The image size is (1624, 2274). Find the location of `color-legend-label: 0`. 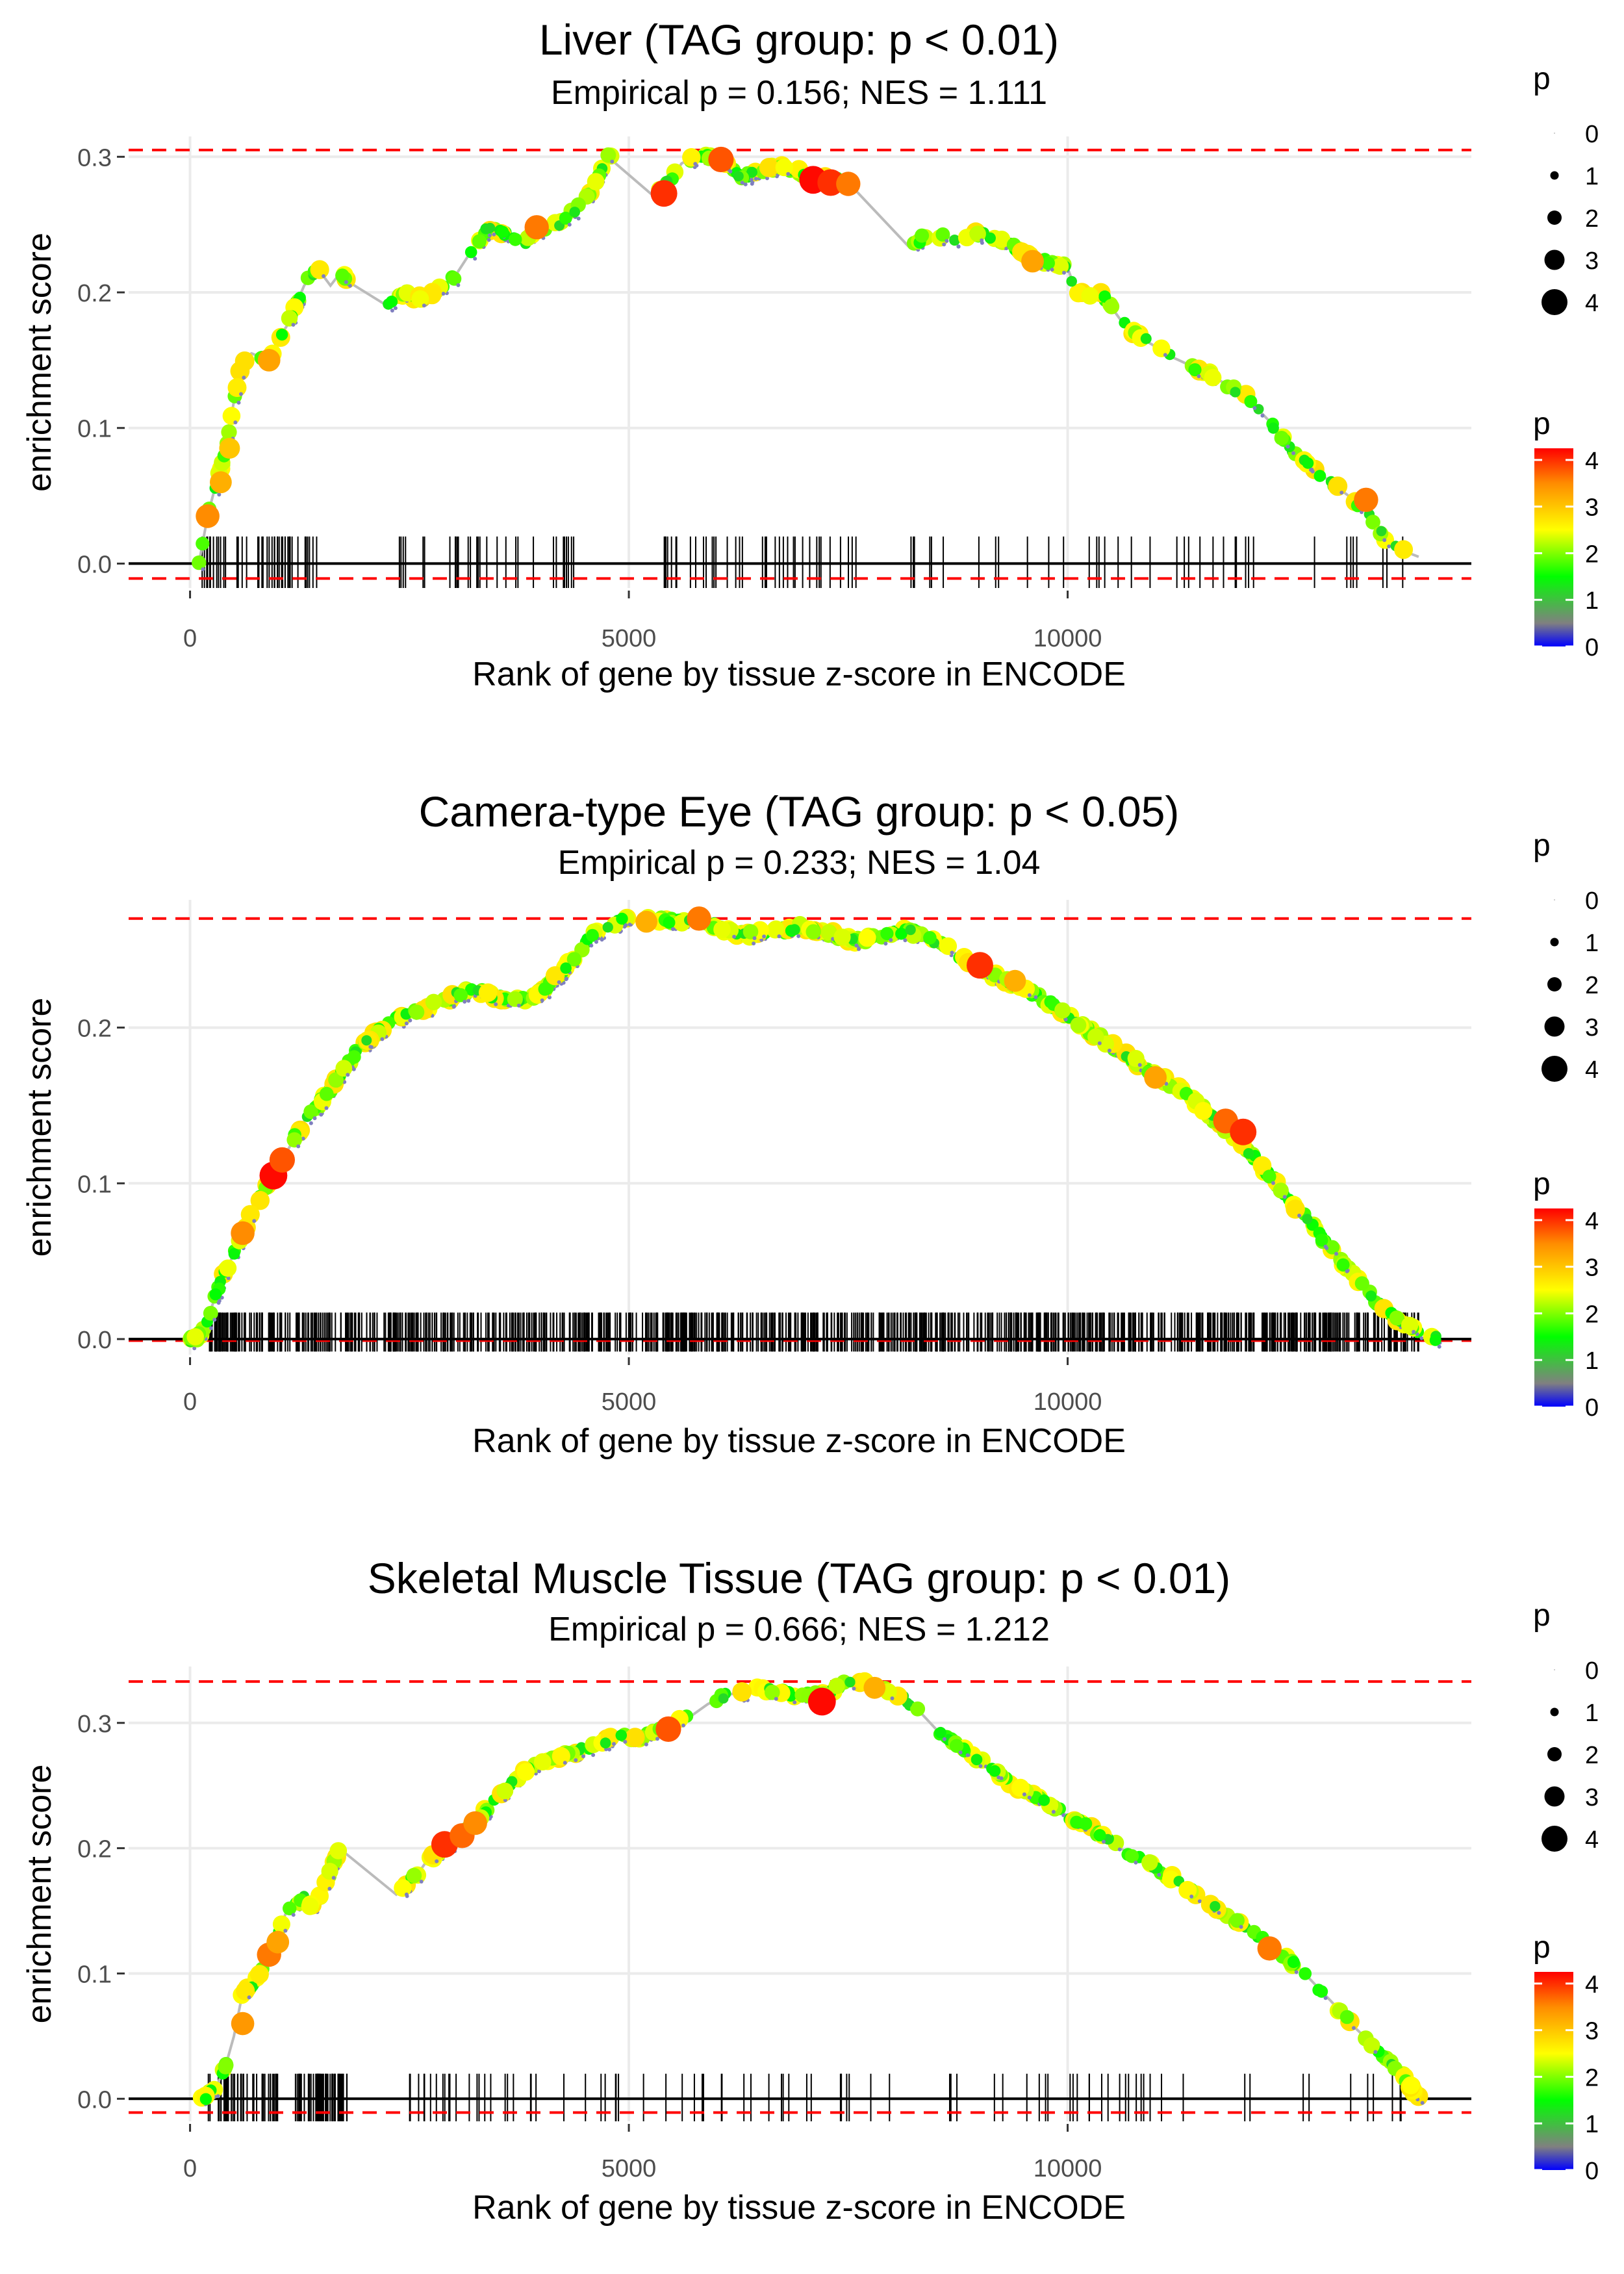

color-legend-label: 0 is located at coordinates (1592, 647).